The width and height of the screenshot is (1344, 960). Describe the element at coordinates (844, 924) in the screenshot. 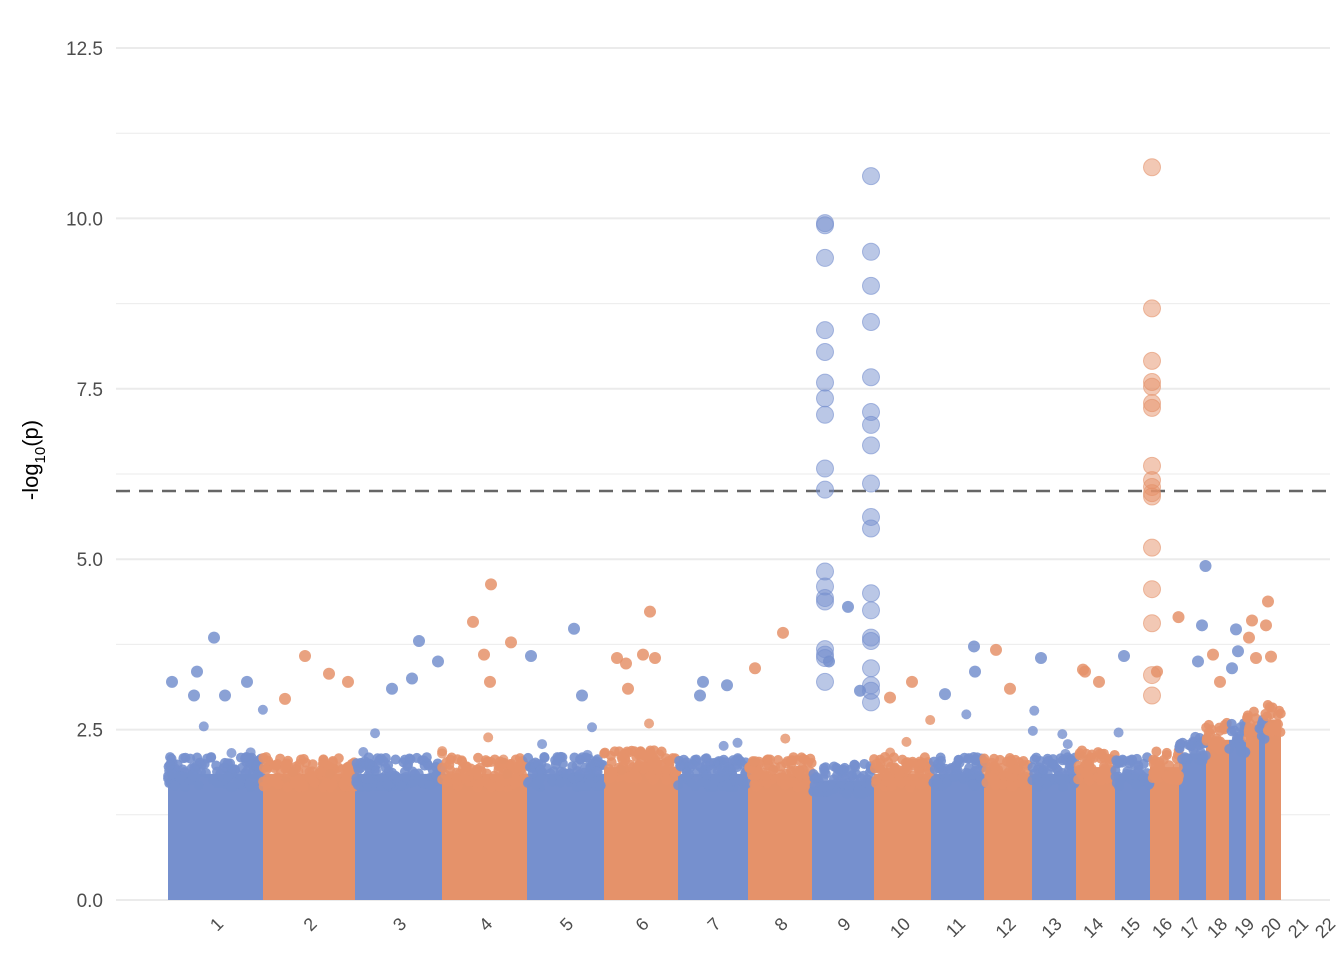

I see `x-tick-label-chr9: 9` at that location.